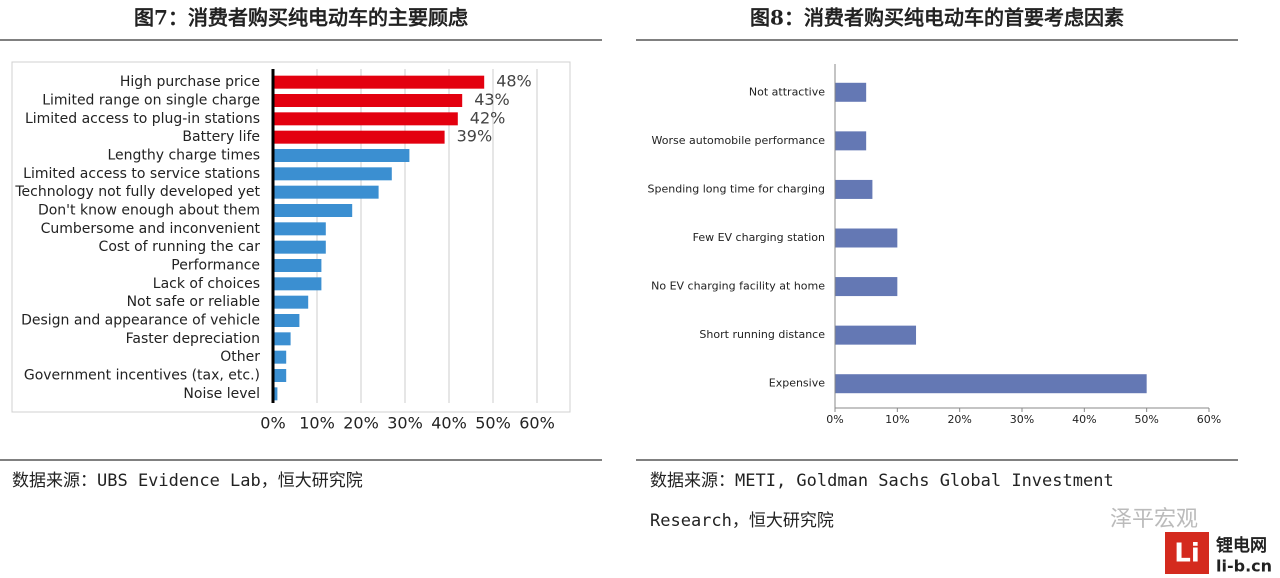 This screenshot has height=578, width=1280. What do you see at coordinates (1244, 566) in the screenshot?
I see `site-url: li-b.cn` at bounding box center [1244, 566].